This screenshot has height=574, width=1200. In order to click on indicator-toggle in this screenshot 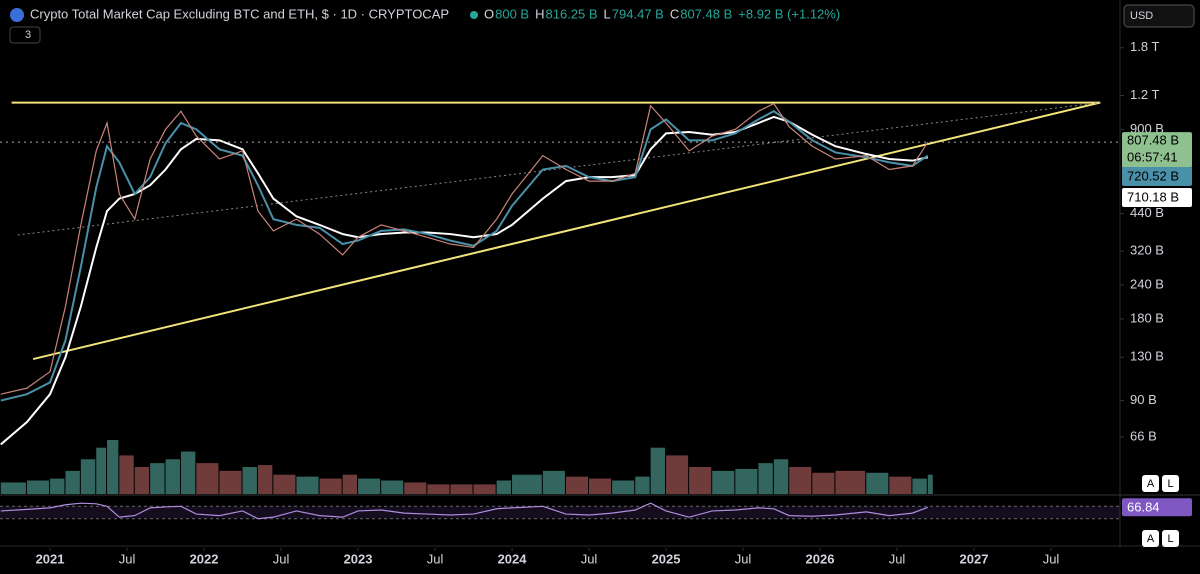, I will do `click(25, 35)`.